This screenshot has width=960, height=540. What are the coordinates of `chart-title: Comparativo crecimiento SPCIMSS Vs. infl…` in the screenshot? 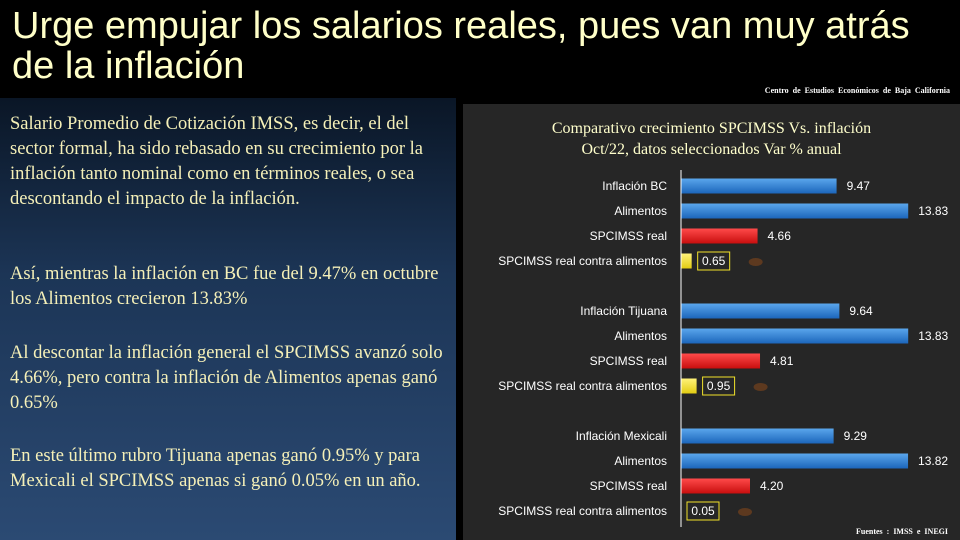 It's located at (711, 139).